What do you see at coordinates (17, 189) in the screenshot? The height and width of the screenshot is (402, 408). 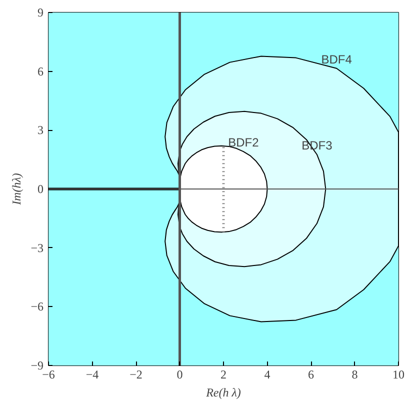 I see `y-axis-title: Im(hλ)` at bounding box center [17, 189].